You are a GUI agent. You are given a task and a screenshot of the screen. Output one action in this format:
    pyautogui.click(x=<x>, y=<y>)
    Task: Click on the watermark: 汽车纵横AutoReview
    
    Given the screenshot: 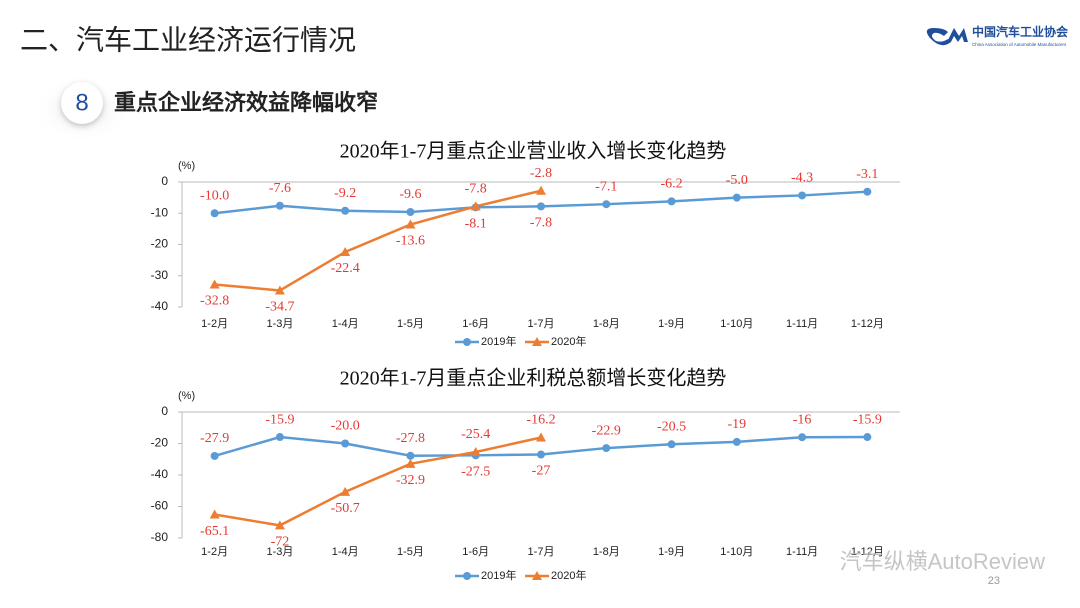 What is the action you would take?
    pyautogui.click(x=943, y=561)
    